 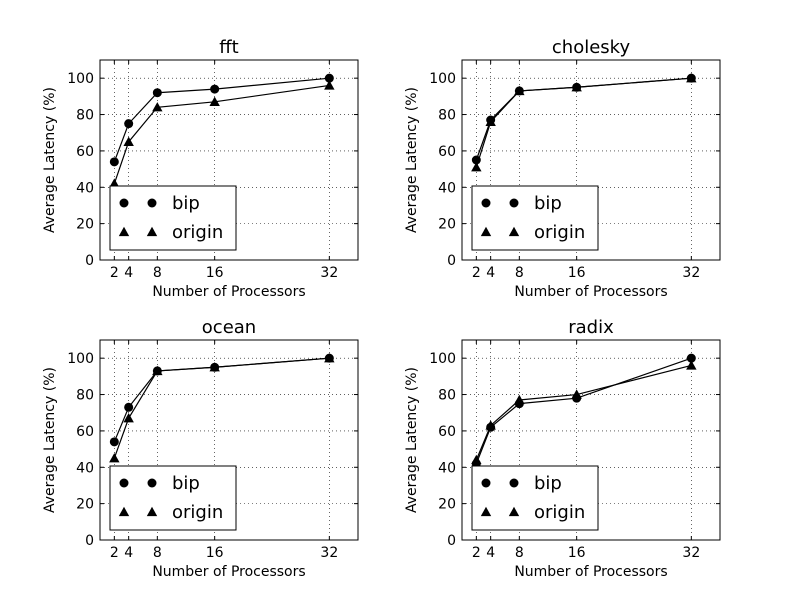 I want to click on subplot-title: fft, so click(x=228, y=47).